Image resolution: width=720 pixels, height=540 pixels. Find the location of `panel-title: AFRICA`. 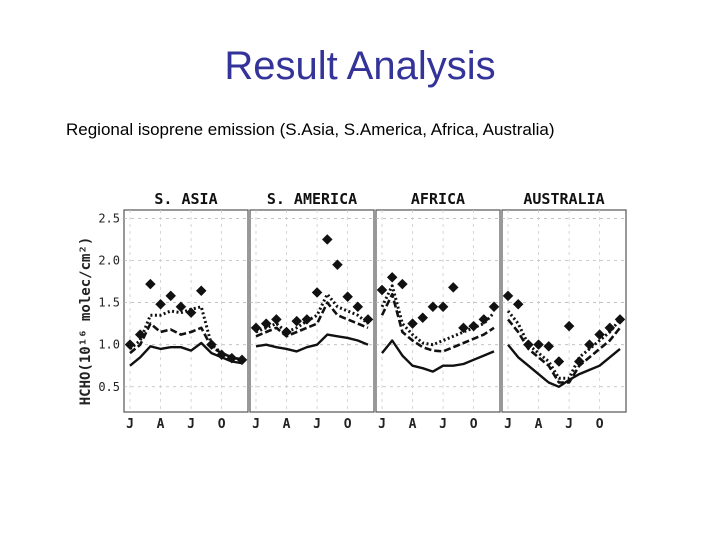

panel-title: AFRICA is located at coordinates (438, 199).